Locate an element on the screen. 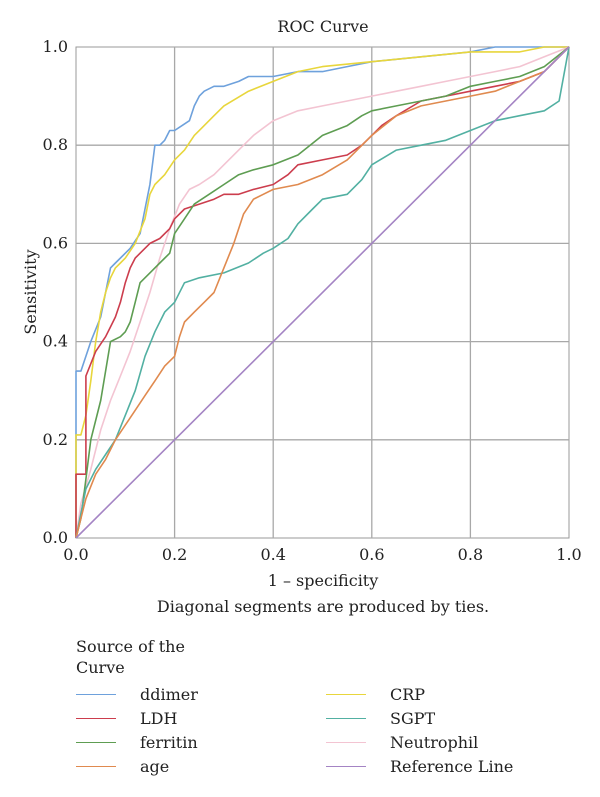 This screenshot has width=600, height=797. legend-item-ddimer: ddimer is located at coordinates (201, 694).